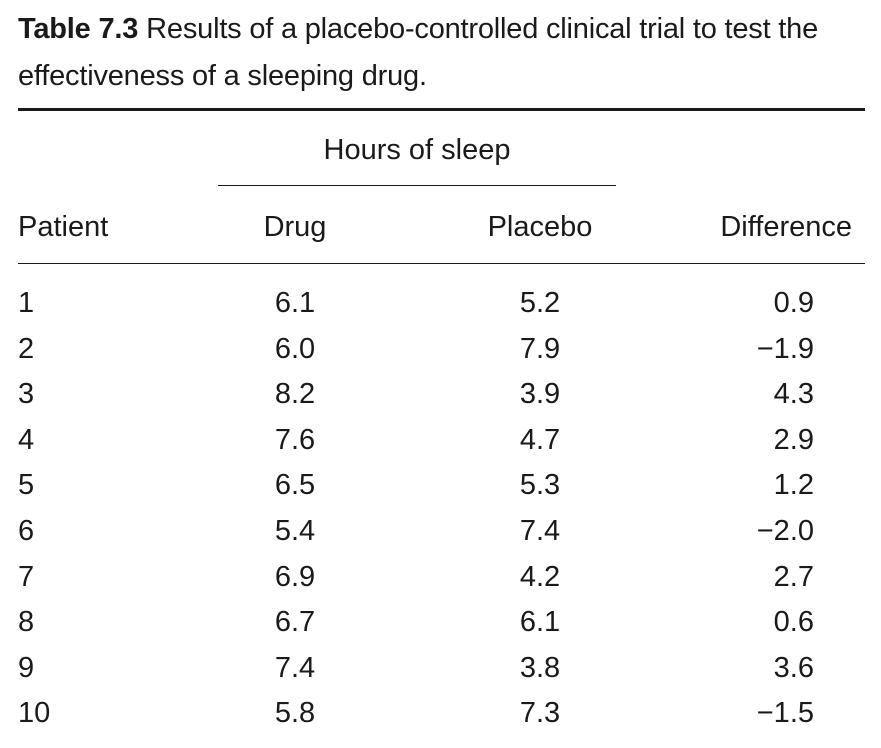  Describe the element at coordinates (26, 577) in the screenshot. I see `cell-patient: 7` at that location.